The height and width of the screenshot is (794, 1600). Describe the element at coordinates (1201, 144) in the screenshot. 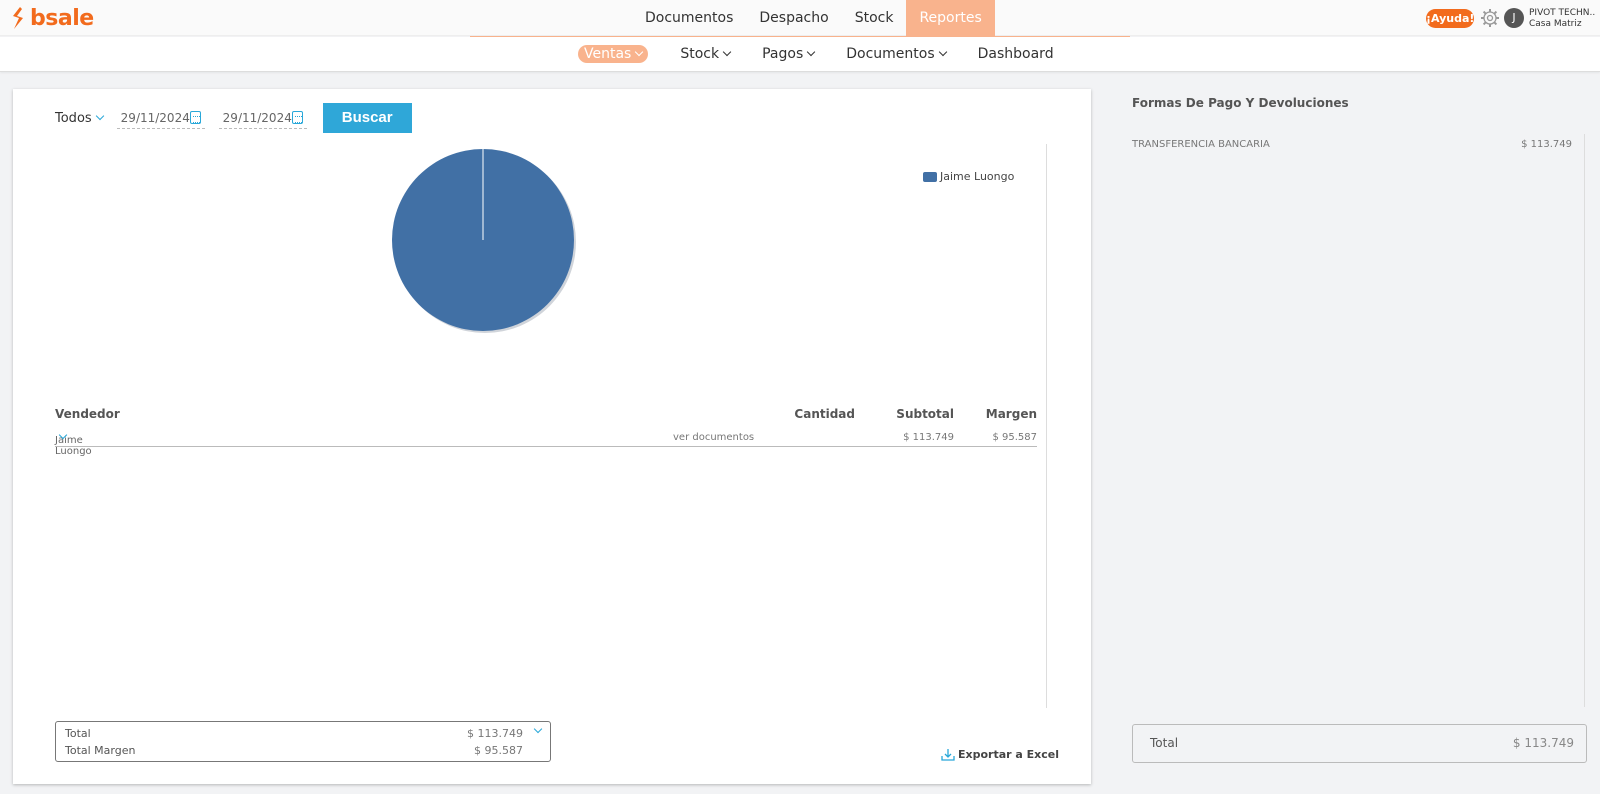

I see `payment-method: TRANSFERENCIA BANCARIA` at that location.